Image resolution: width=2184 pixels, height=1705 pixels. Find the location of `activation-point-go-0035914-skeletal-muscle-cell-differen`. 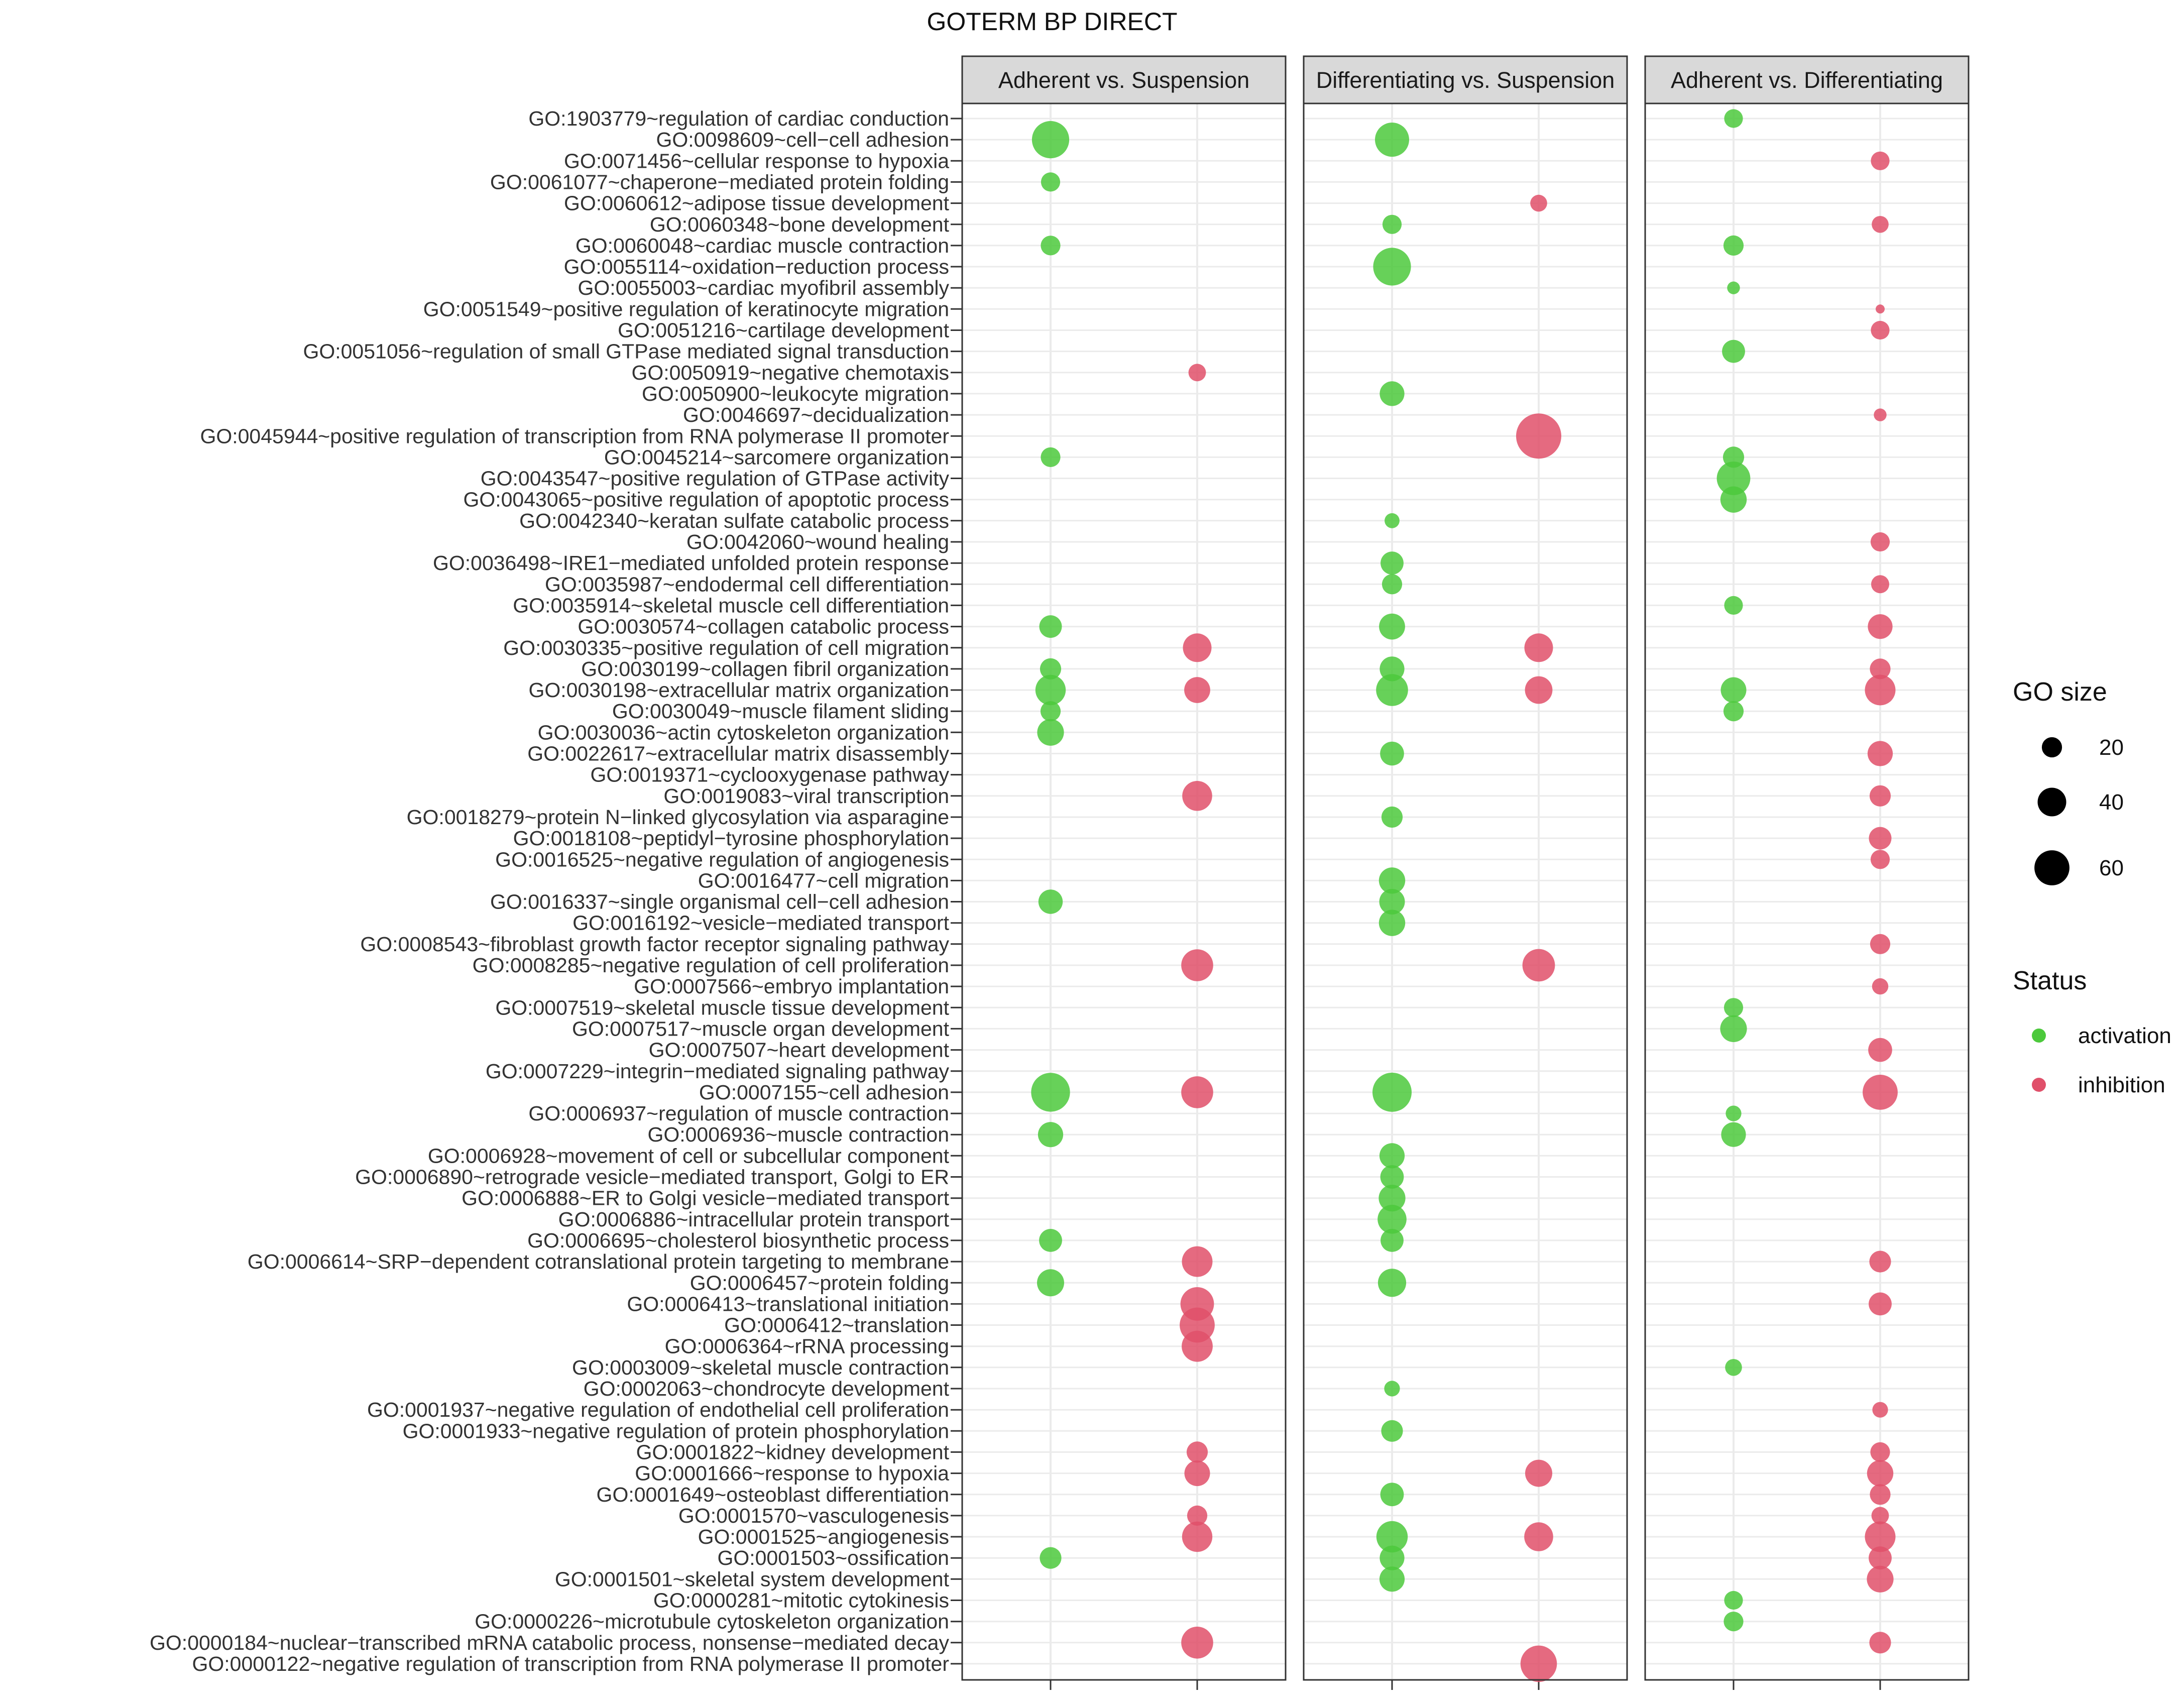

activation-point-go-0035914-skeletal-muscle-cell-differen is located at coordinates (1734, 605).